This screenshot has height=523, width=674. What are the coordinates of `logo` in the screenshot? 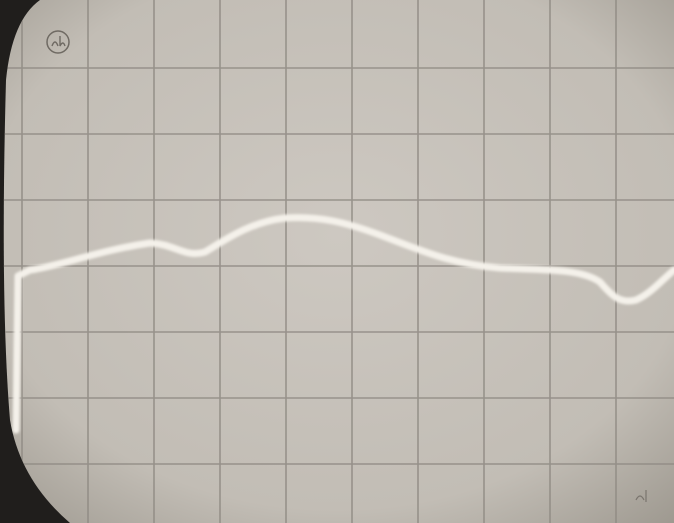 It's located at (58, 42).